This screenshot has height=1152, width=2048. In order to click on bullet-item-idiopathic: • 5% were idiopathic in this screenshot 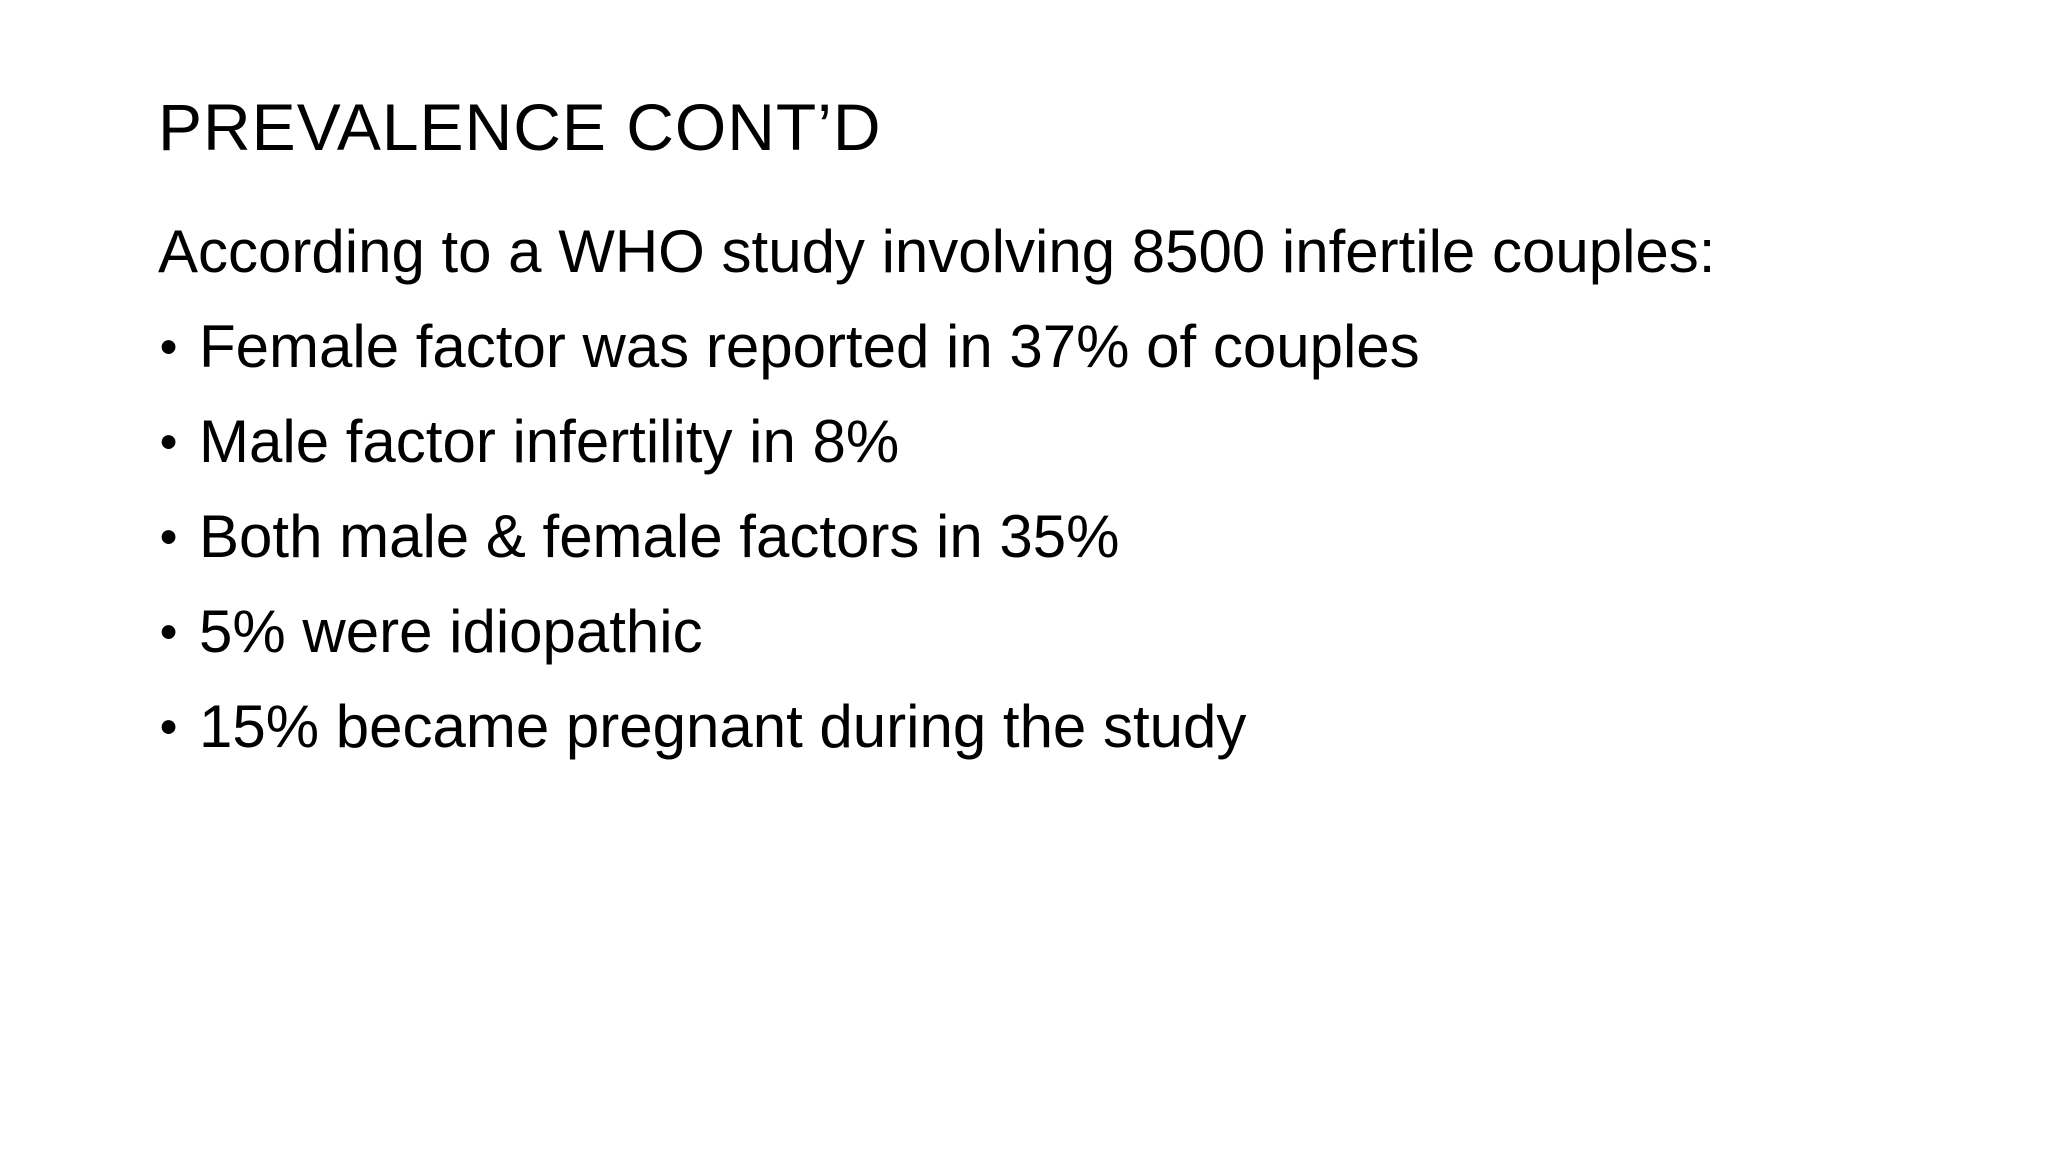, I will do `click(1043, 631)`.